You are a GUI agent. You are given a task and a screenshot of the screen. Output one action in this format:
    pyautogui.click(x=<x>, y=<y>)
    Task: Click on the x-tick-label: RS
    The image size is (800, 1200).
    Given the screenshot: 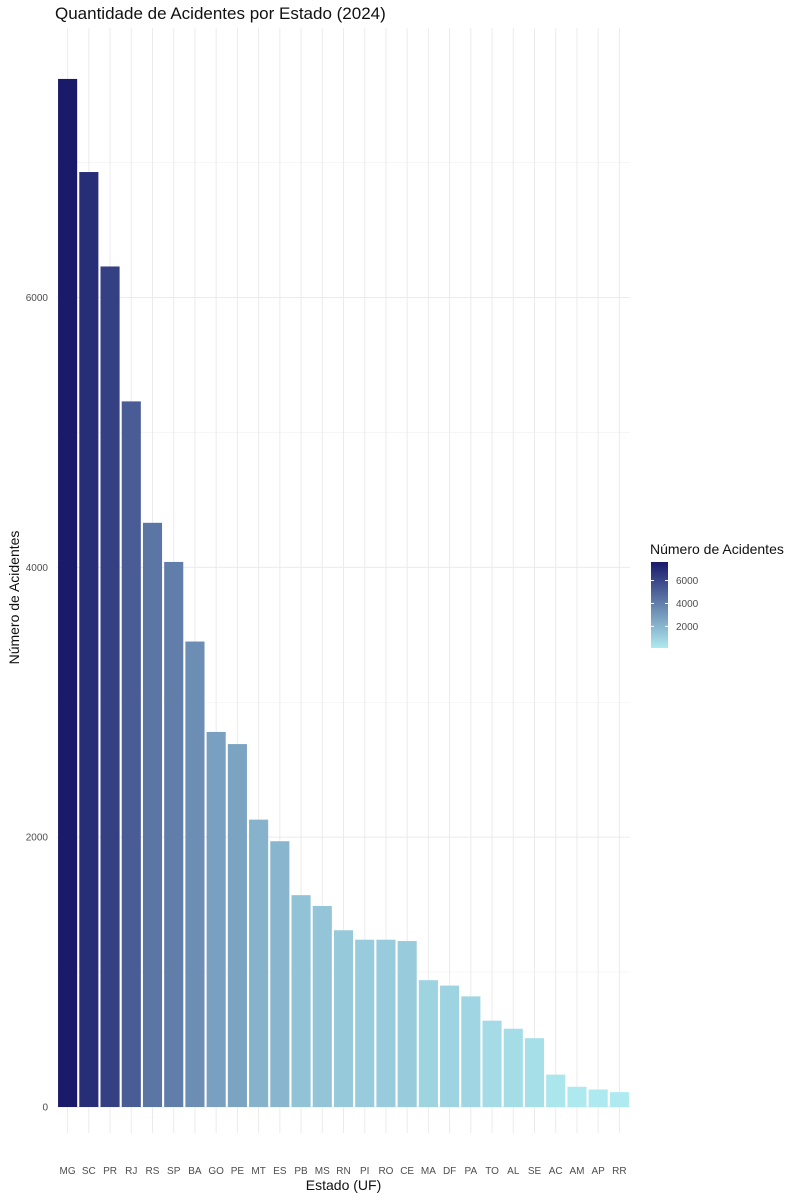 What is the action you would take?
    pyautogui.click(x=153, y=1171)
    